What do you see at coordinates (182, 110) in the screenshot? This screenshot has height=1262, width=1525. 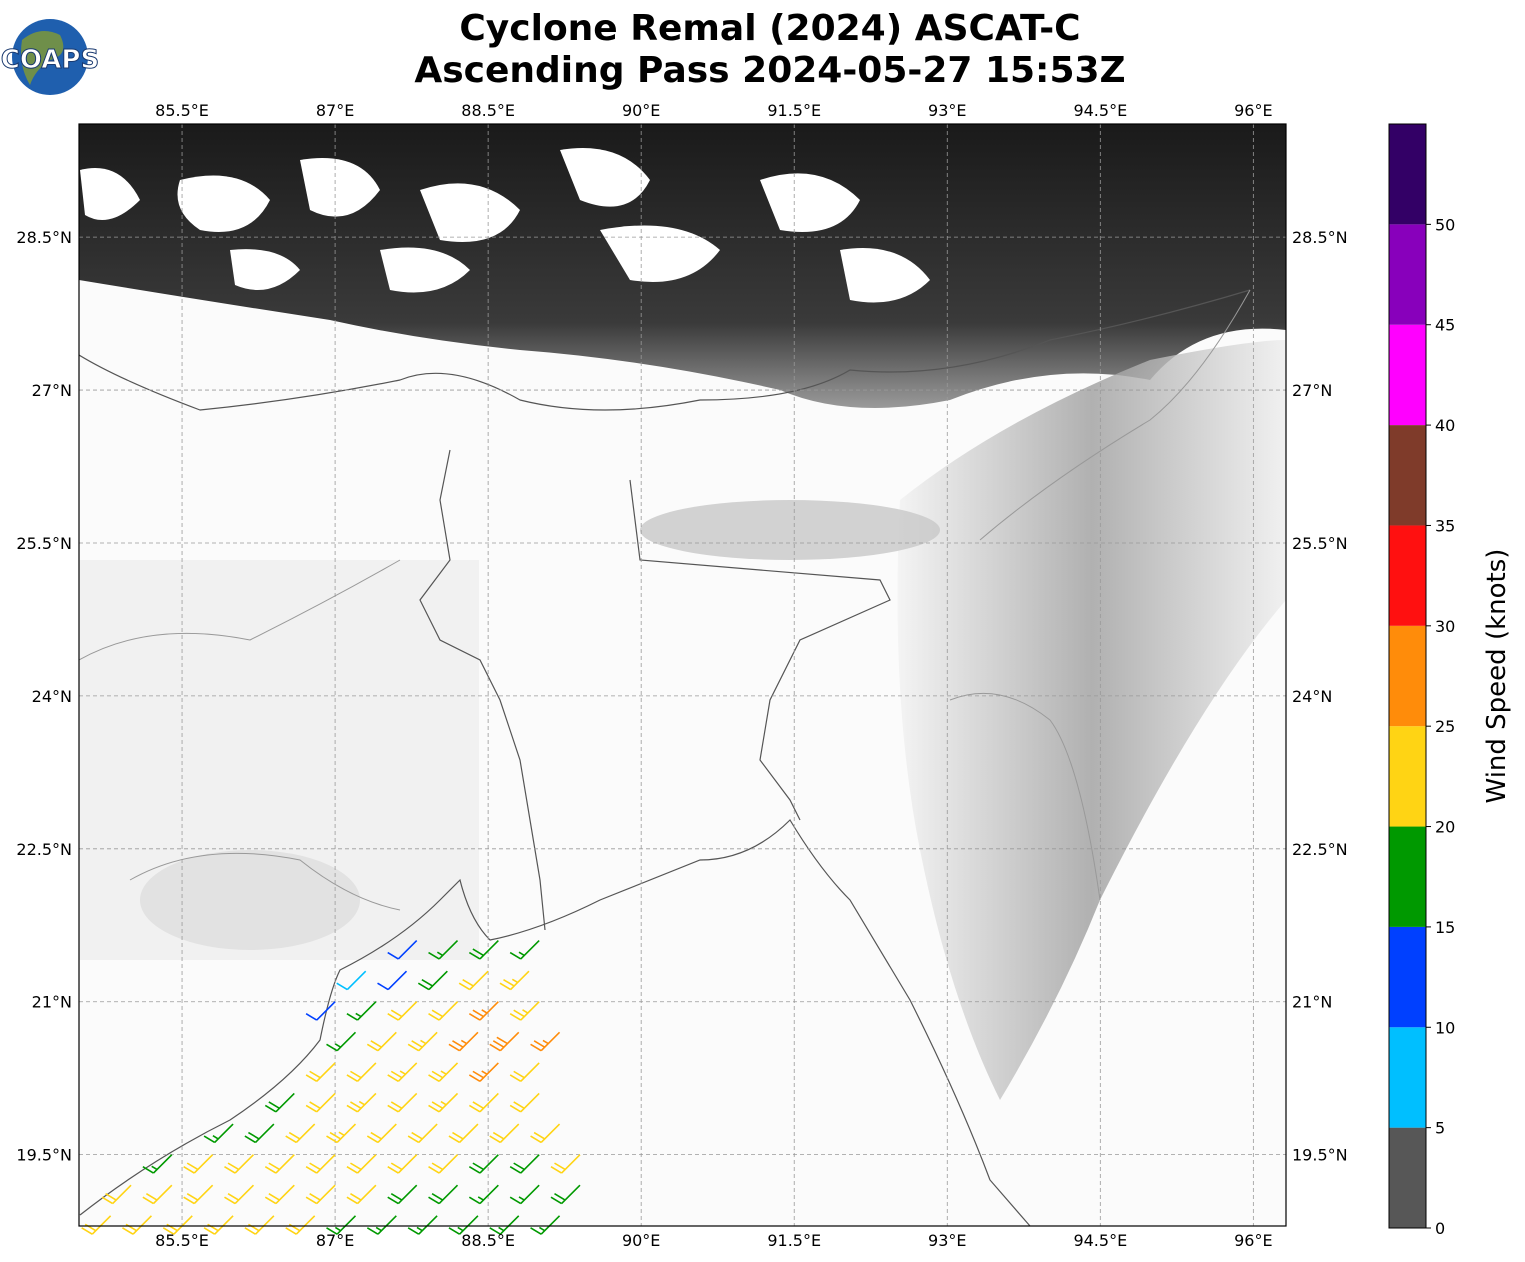 I see `lon-tick-label: 85.5°E` at bounding box center [182, 110].